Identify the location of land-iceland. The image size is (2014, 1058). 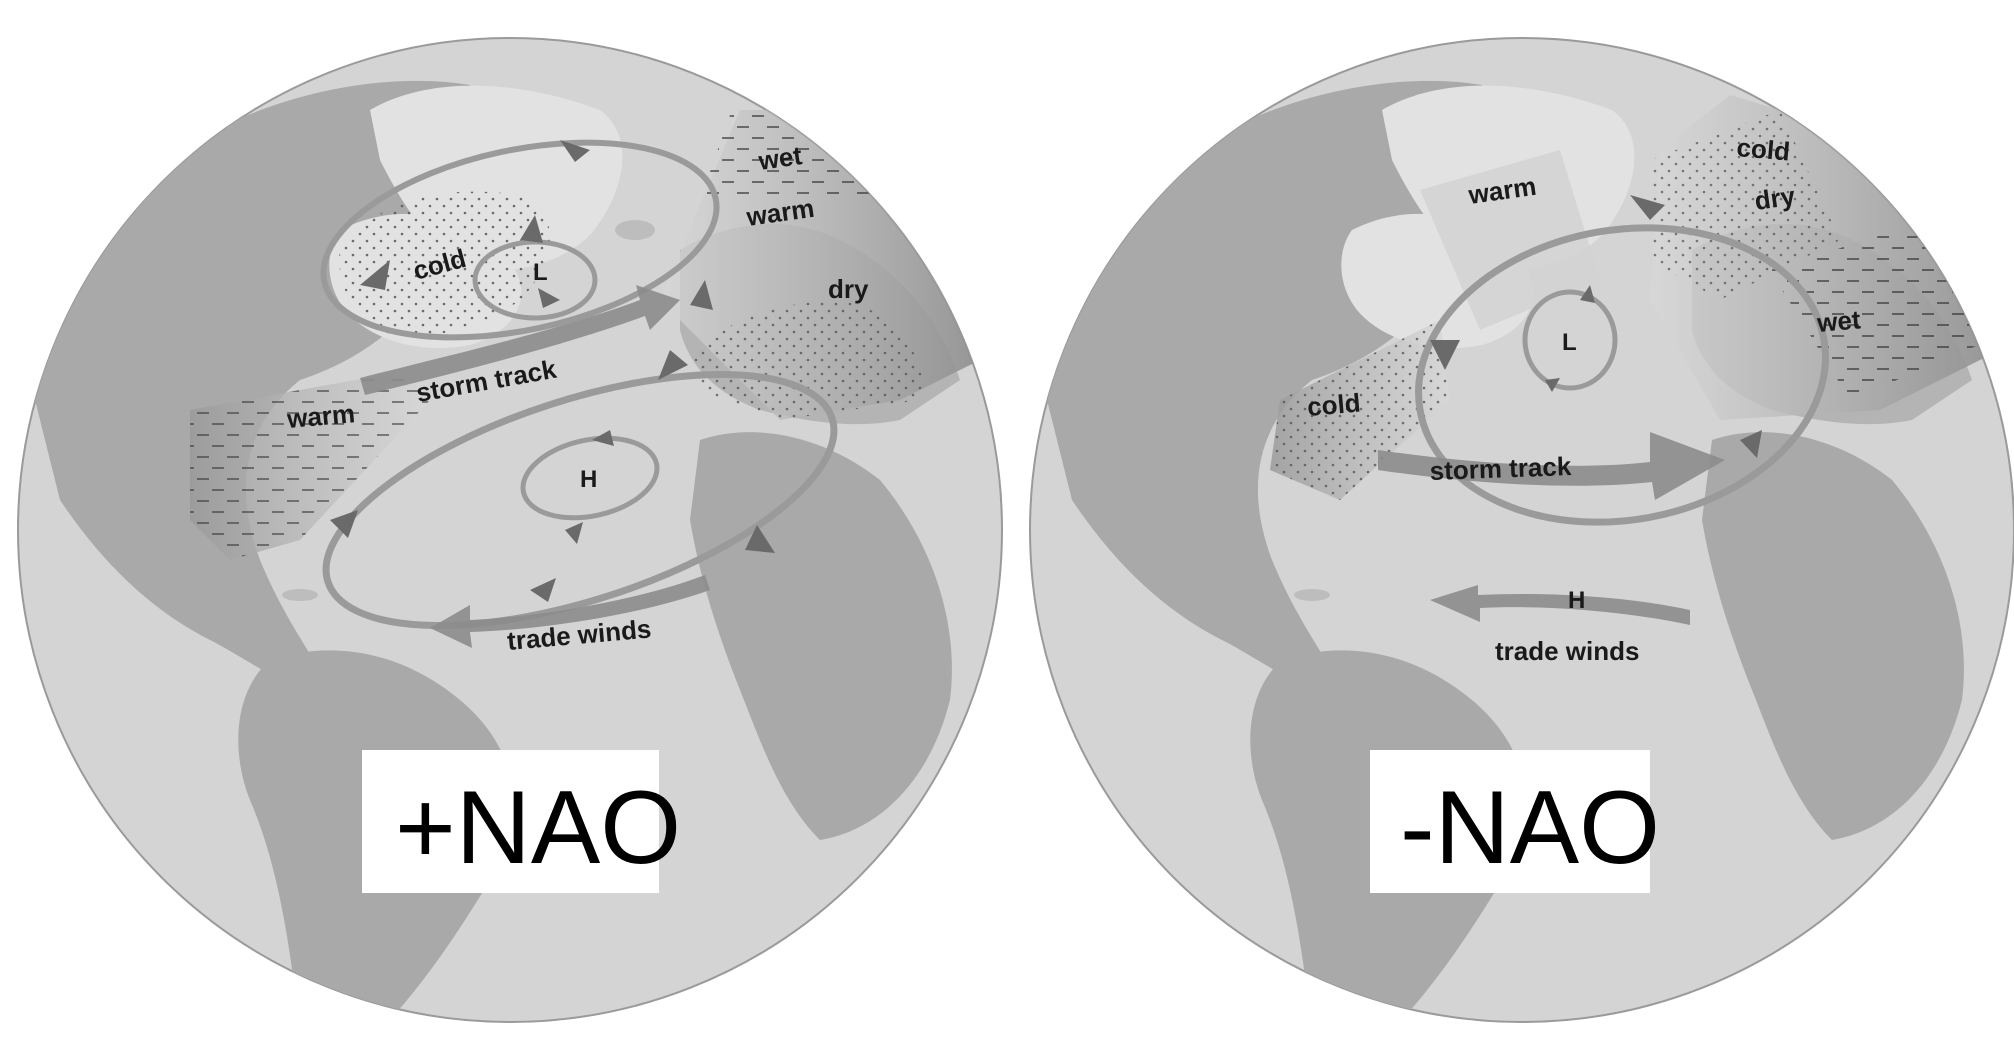
(635, 230).